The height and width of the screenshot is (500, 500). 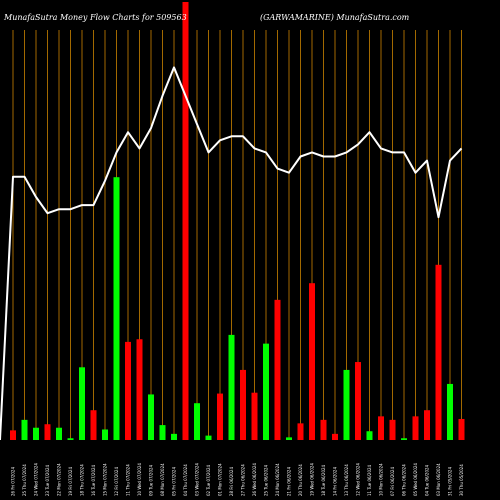 What do you see at coordinates (220, 479) in the screenshot?
I see `x-tick-label: 01 Mon 07/2024` at bounding box center [220, 479].